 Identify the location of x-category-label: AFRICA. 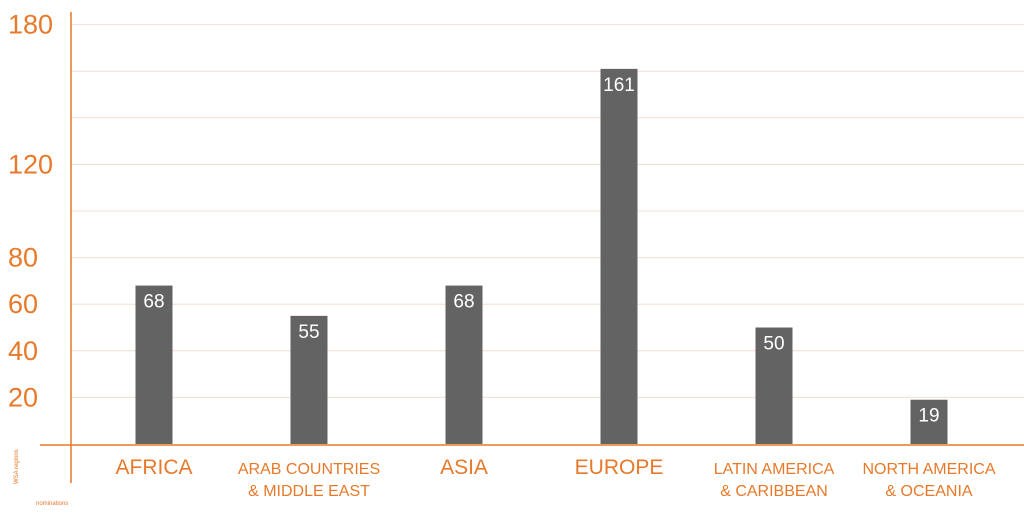
(153, 467).